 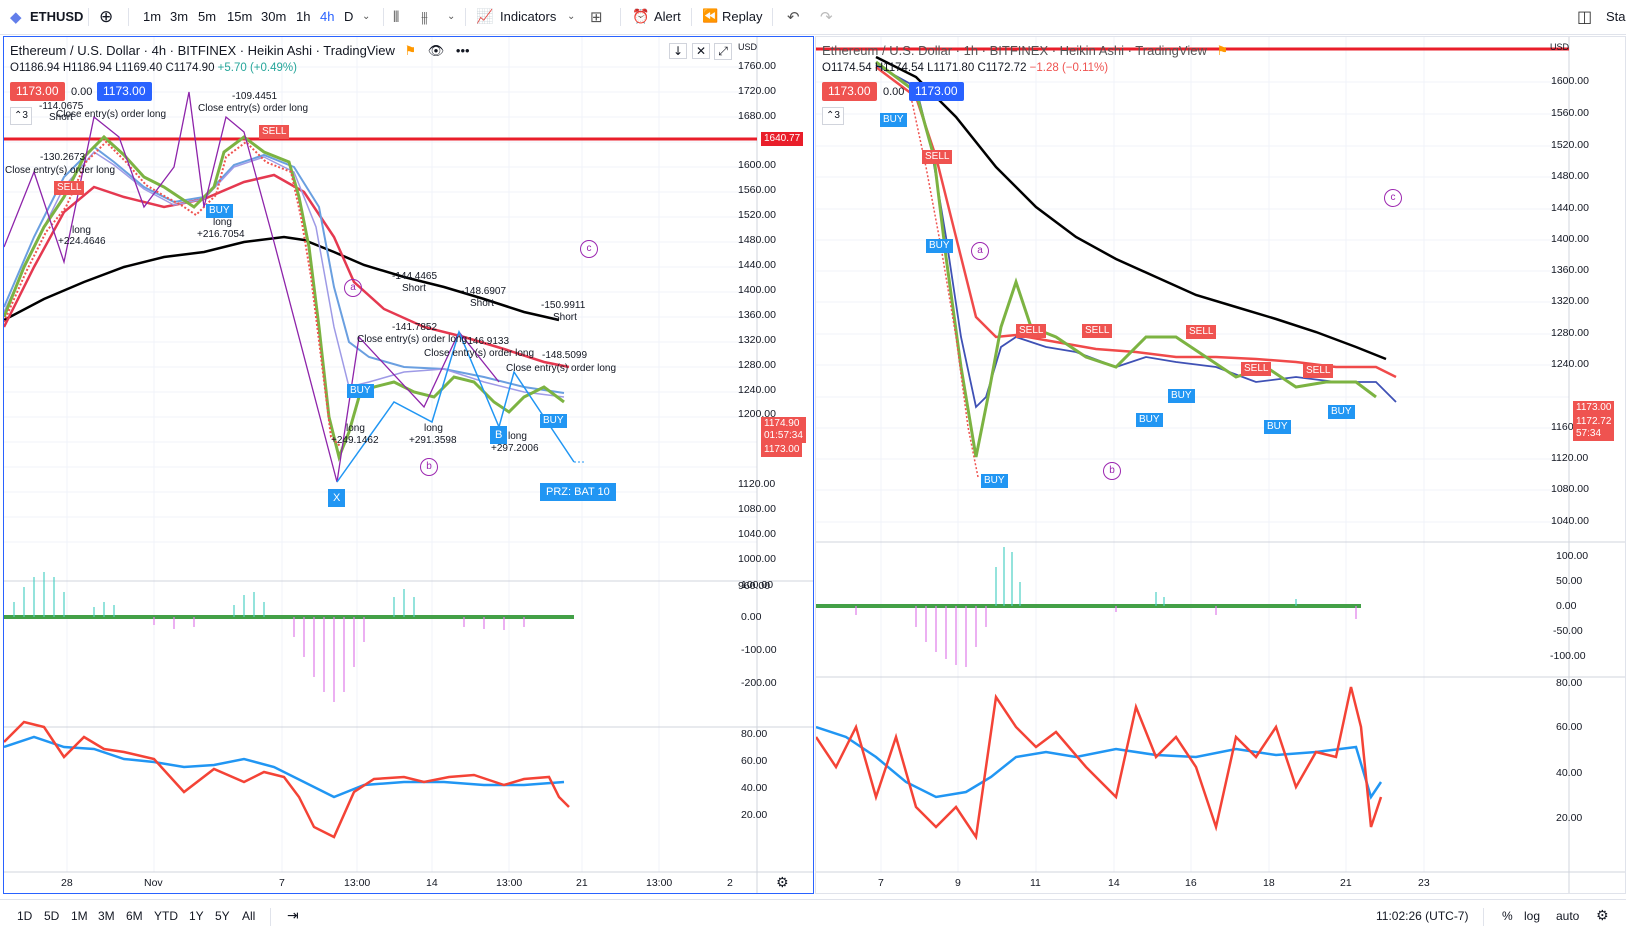 I want to click on range-3m: 3M, so click(x=106, y=916).